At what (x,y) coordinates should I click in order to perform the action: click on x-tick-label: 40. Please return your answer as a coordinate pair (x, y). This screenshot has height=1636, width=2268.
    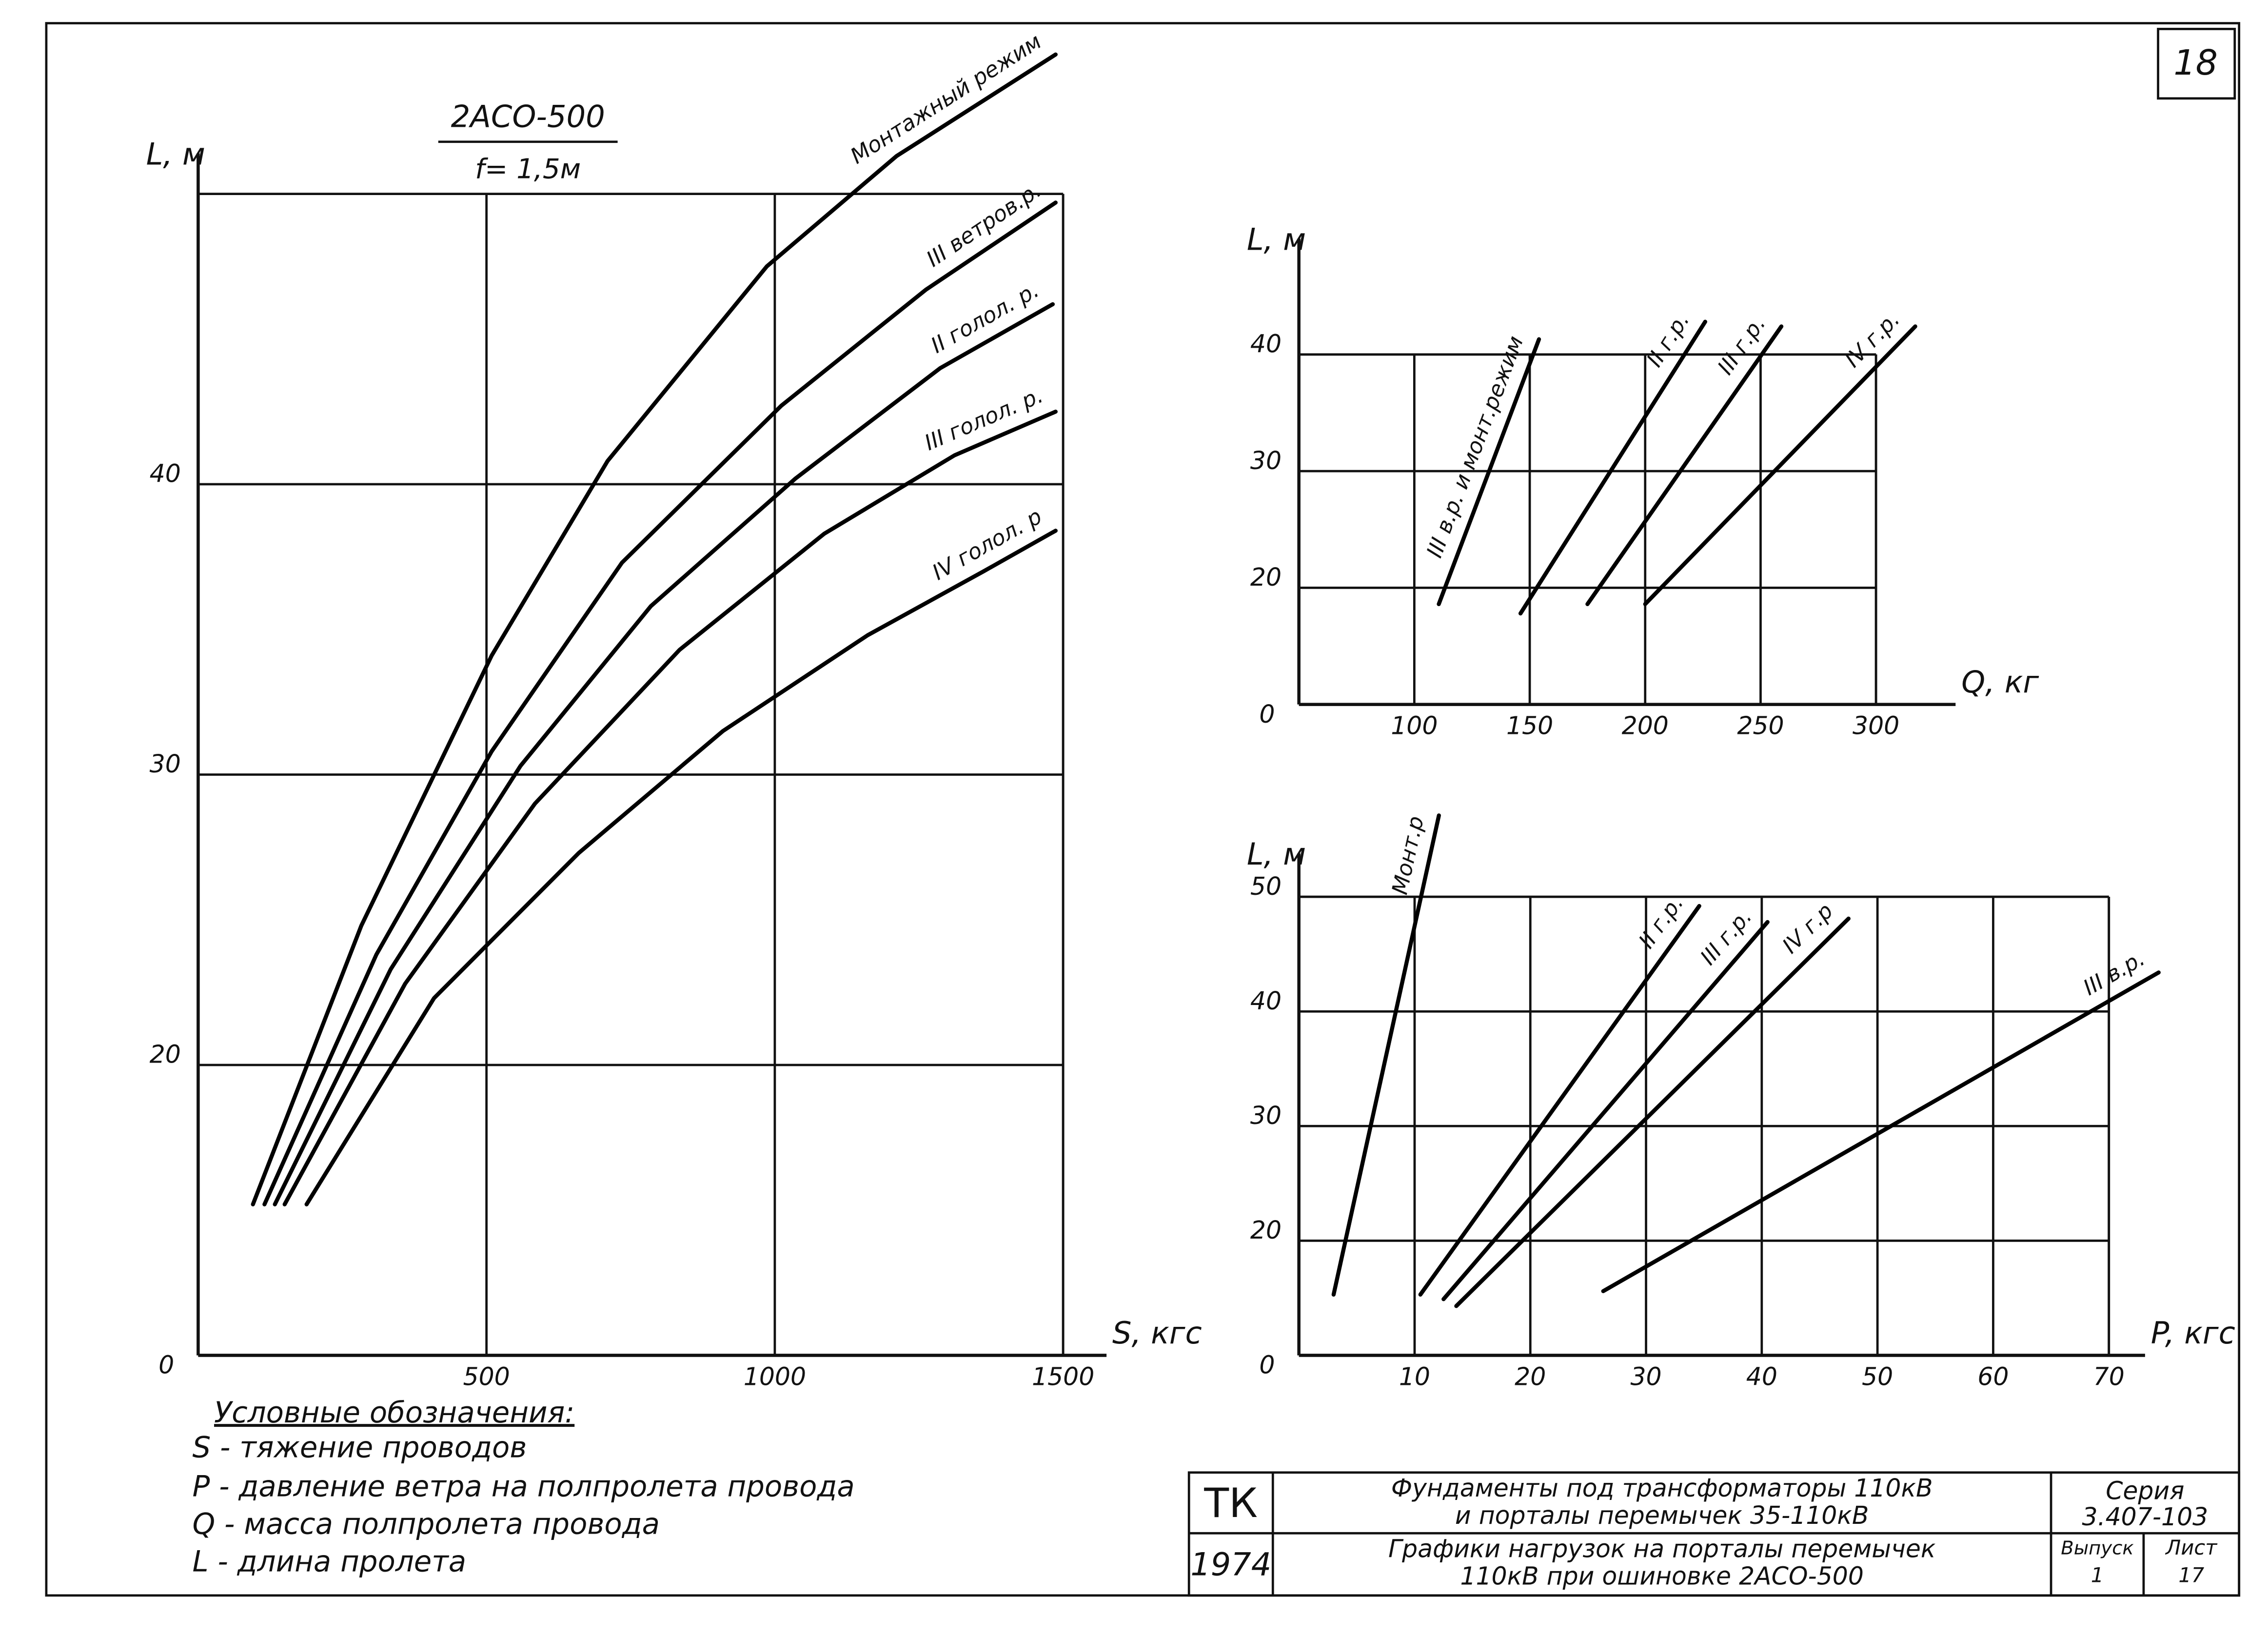
    Looking at the image, I should click on (1761, 1376).